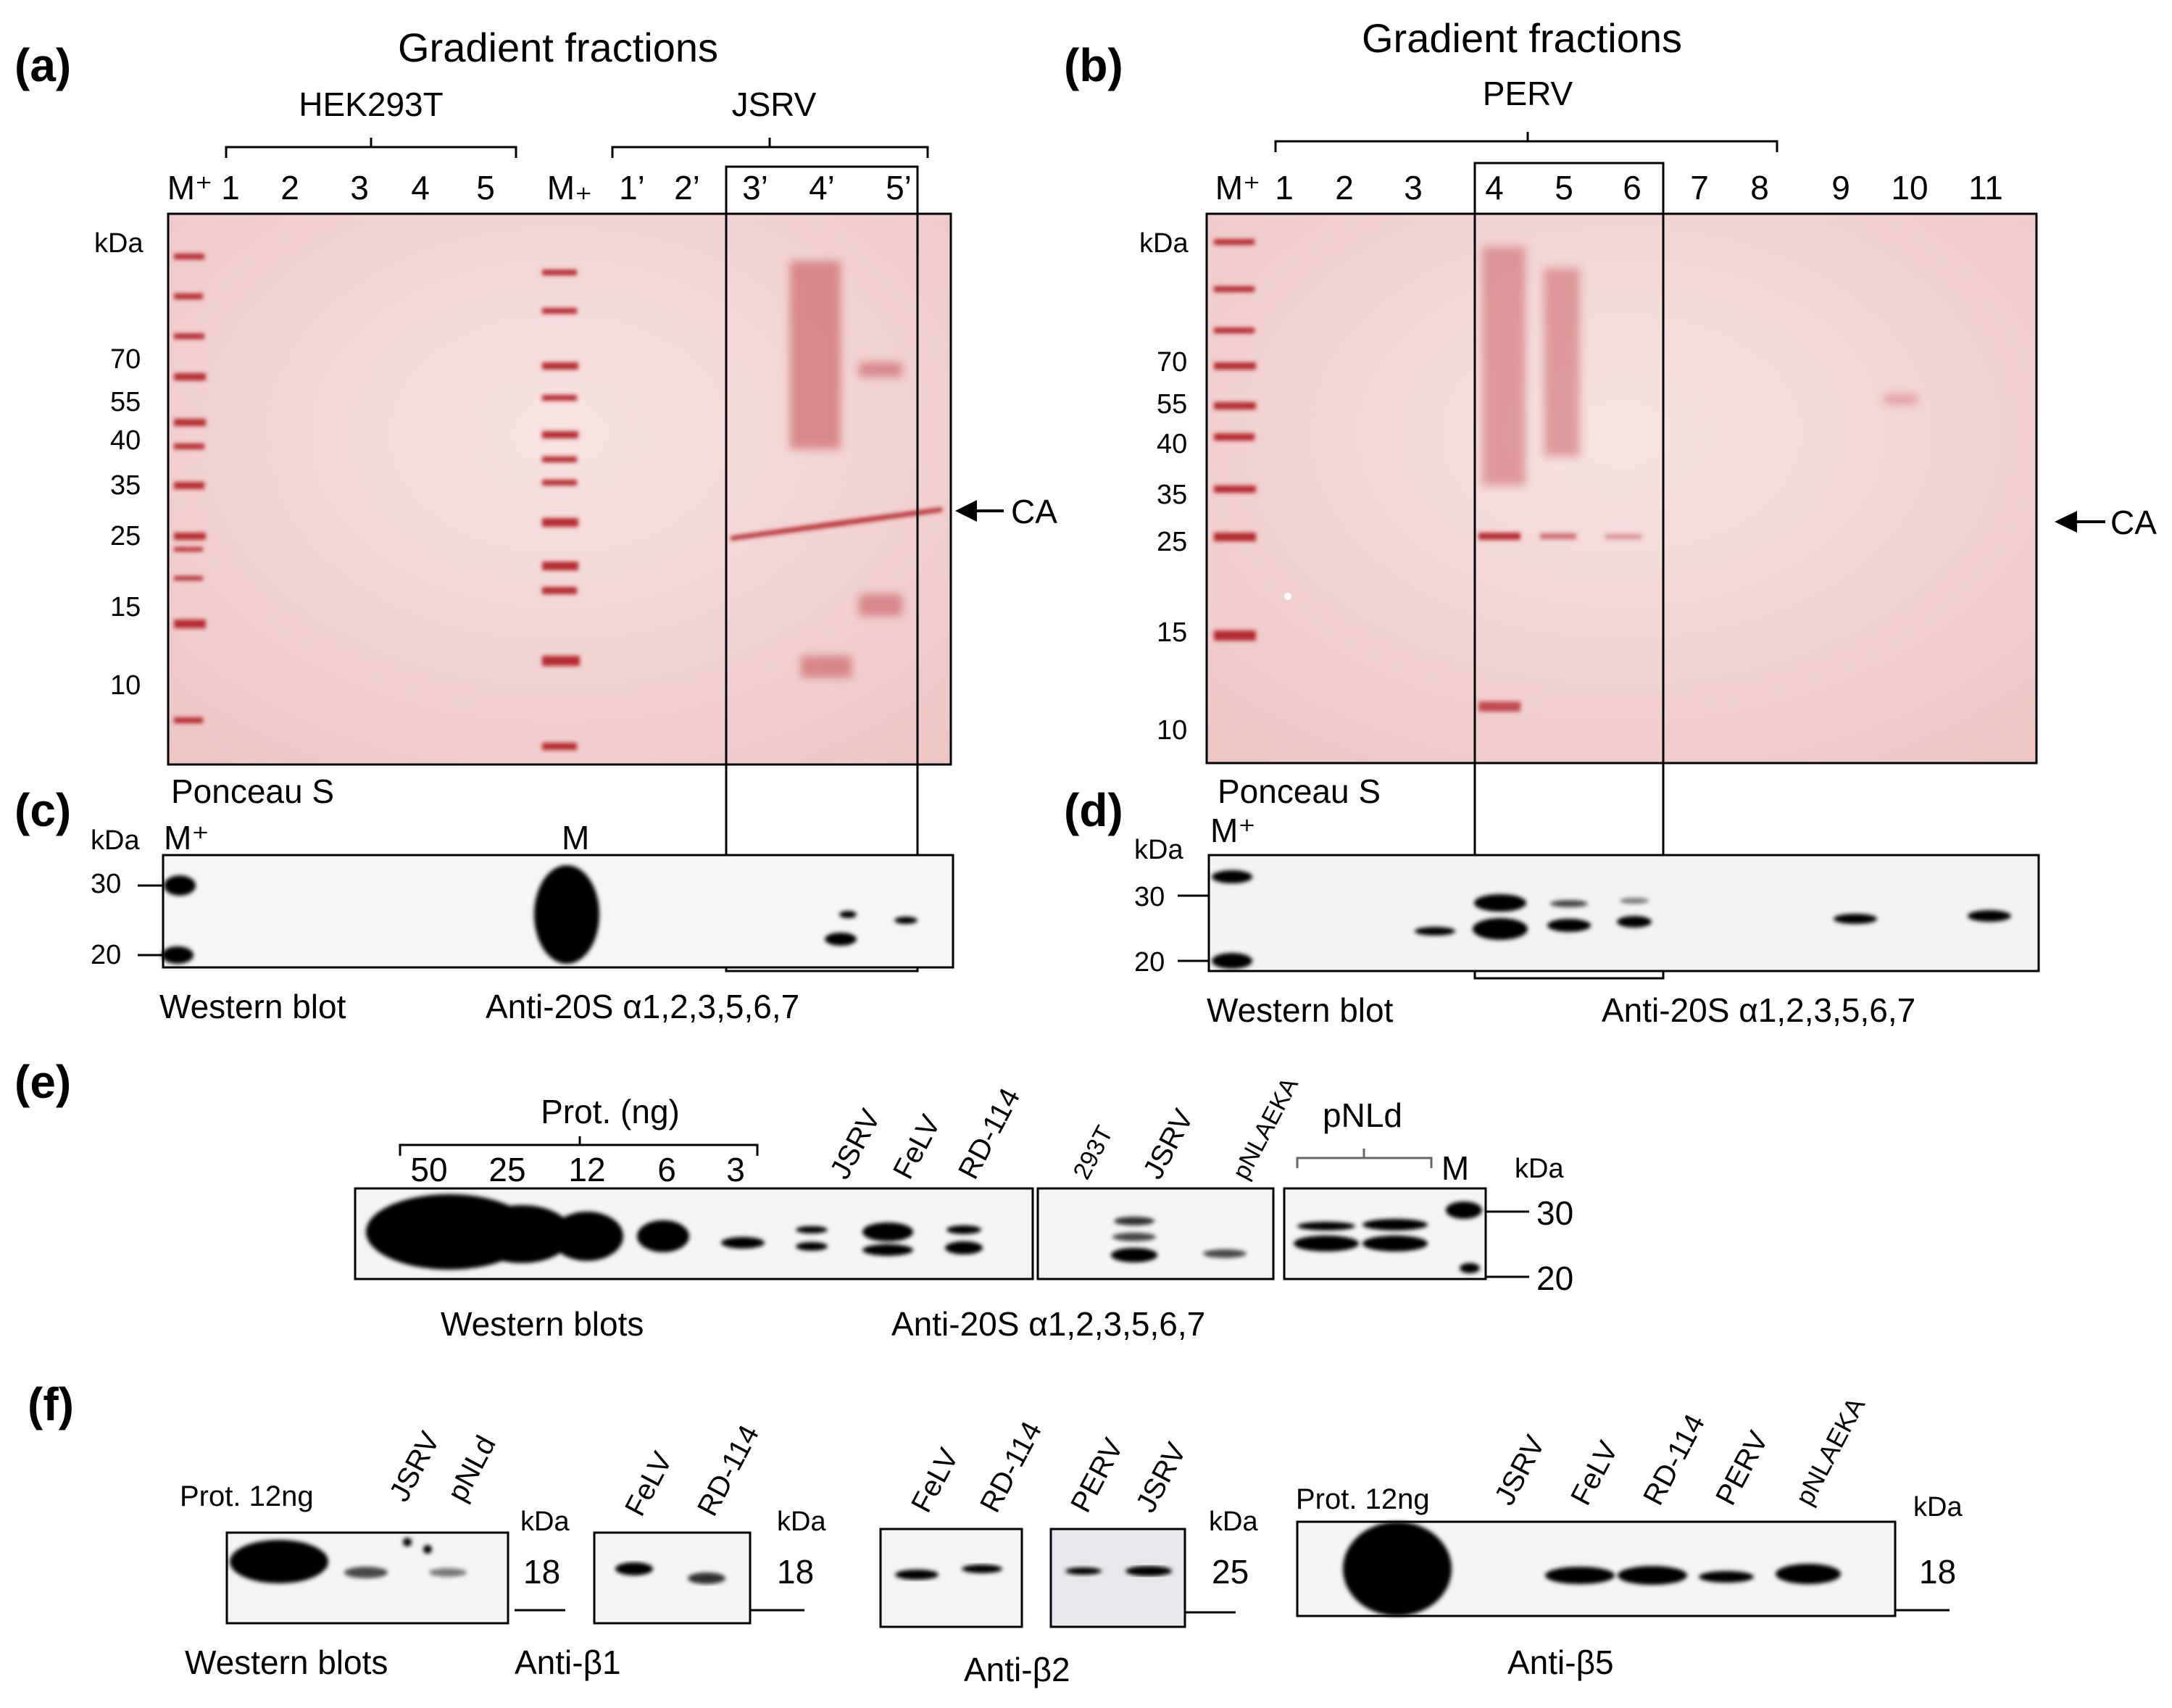 The height and width of the screenshot is (1708, 2172). Describe the element at coordinates (42, 65) in the screenshot. I see `panel-a-label: (a)` at that location.